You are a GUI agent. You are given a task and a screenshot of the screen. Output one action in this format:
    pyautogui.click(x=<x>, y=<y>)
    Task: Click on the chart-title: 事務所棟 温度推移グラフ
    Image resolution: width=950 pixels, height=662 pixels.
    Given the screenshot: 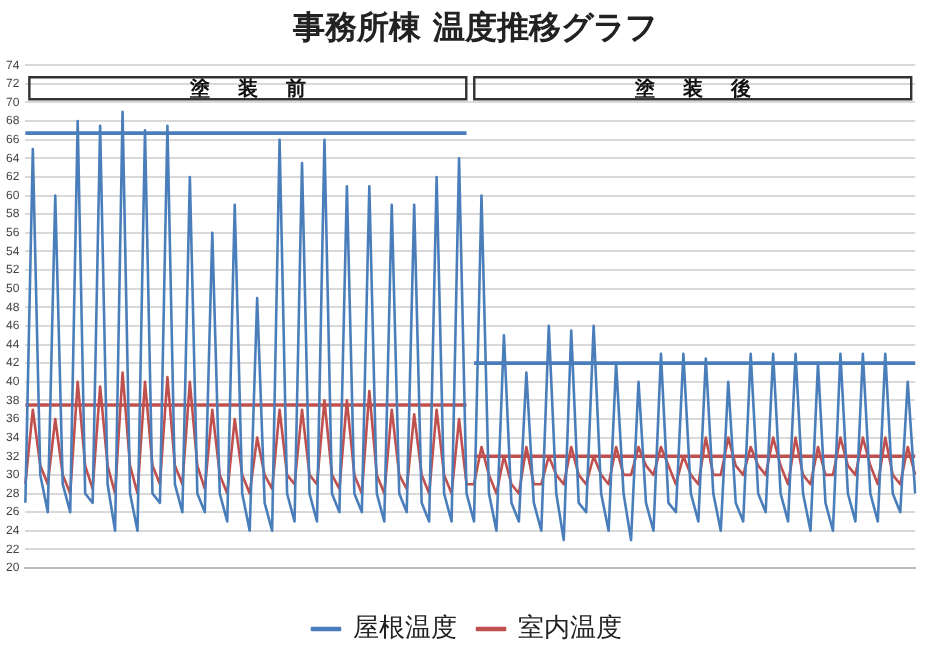 What is the action you would take?
    pyautogui.click(x=475, y=29)
    